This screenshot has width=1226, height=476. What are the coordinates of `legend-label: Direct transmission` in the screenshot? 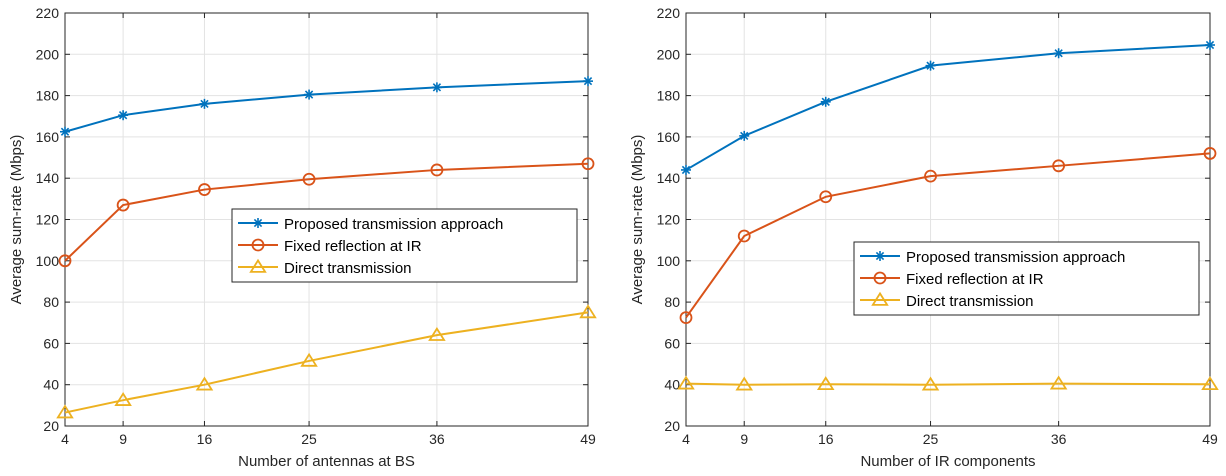 It's located at (348, 268).